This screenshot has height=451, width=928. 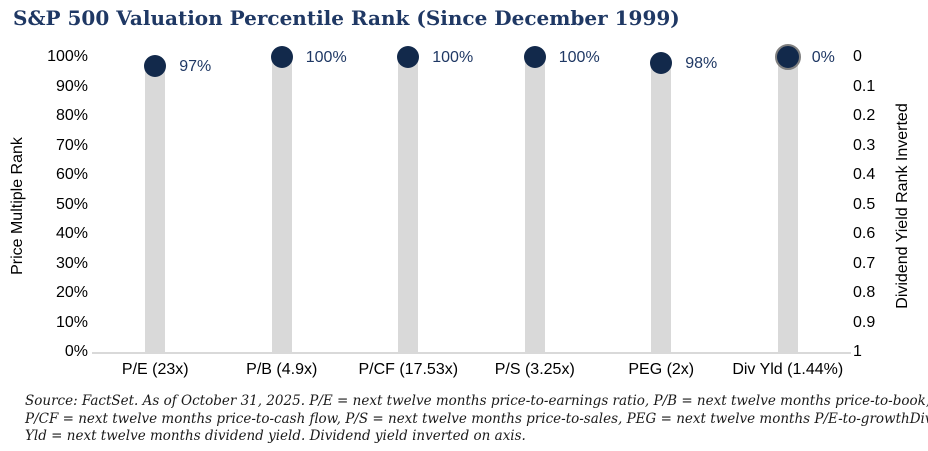 What do you see at coordinates (902, 206) in the screenshot?
I see `right-axis-title: Dividend Yield Rank Inverted` at bounding box center [902, 206].